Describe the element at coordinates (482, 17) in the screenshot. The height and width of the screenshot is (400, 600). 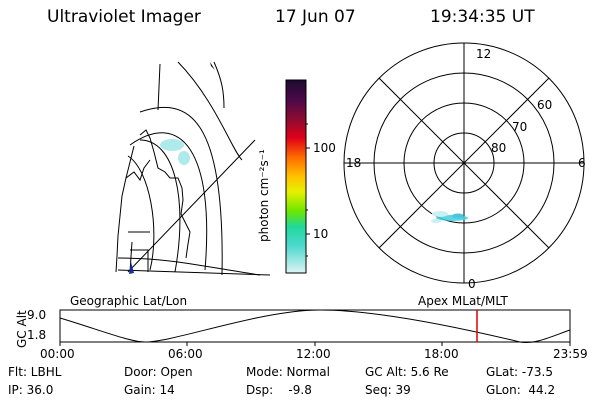
I see `time-display: 19:34:35 UT` at that location.